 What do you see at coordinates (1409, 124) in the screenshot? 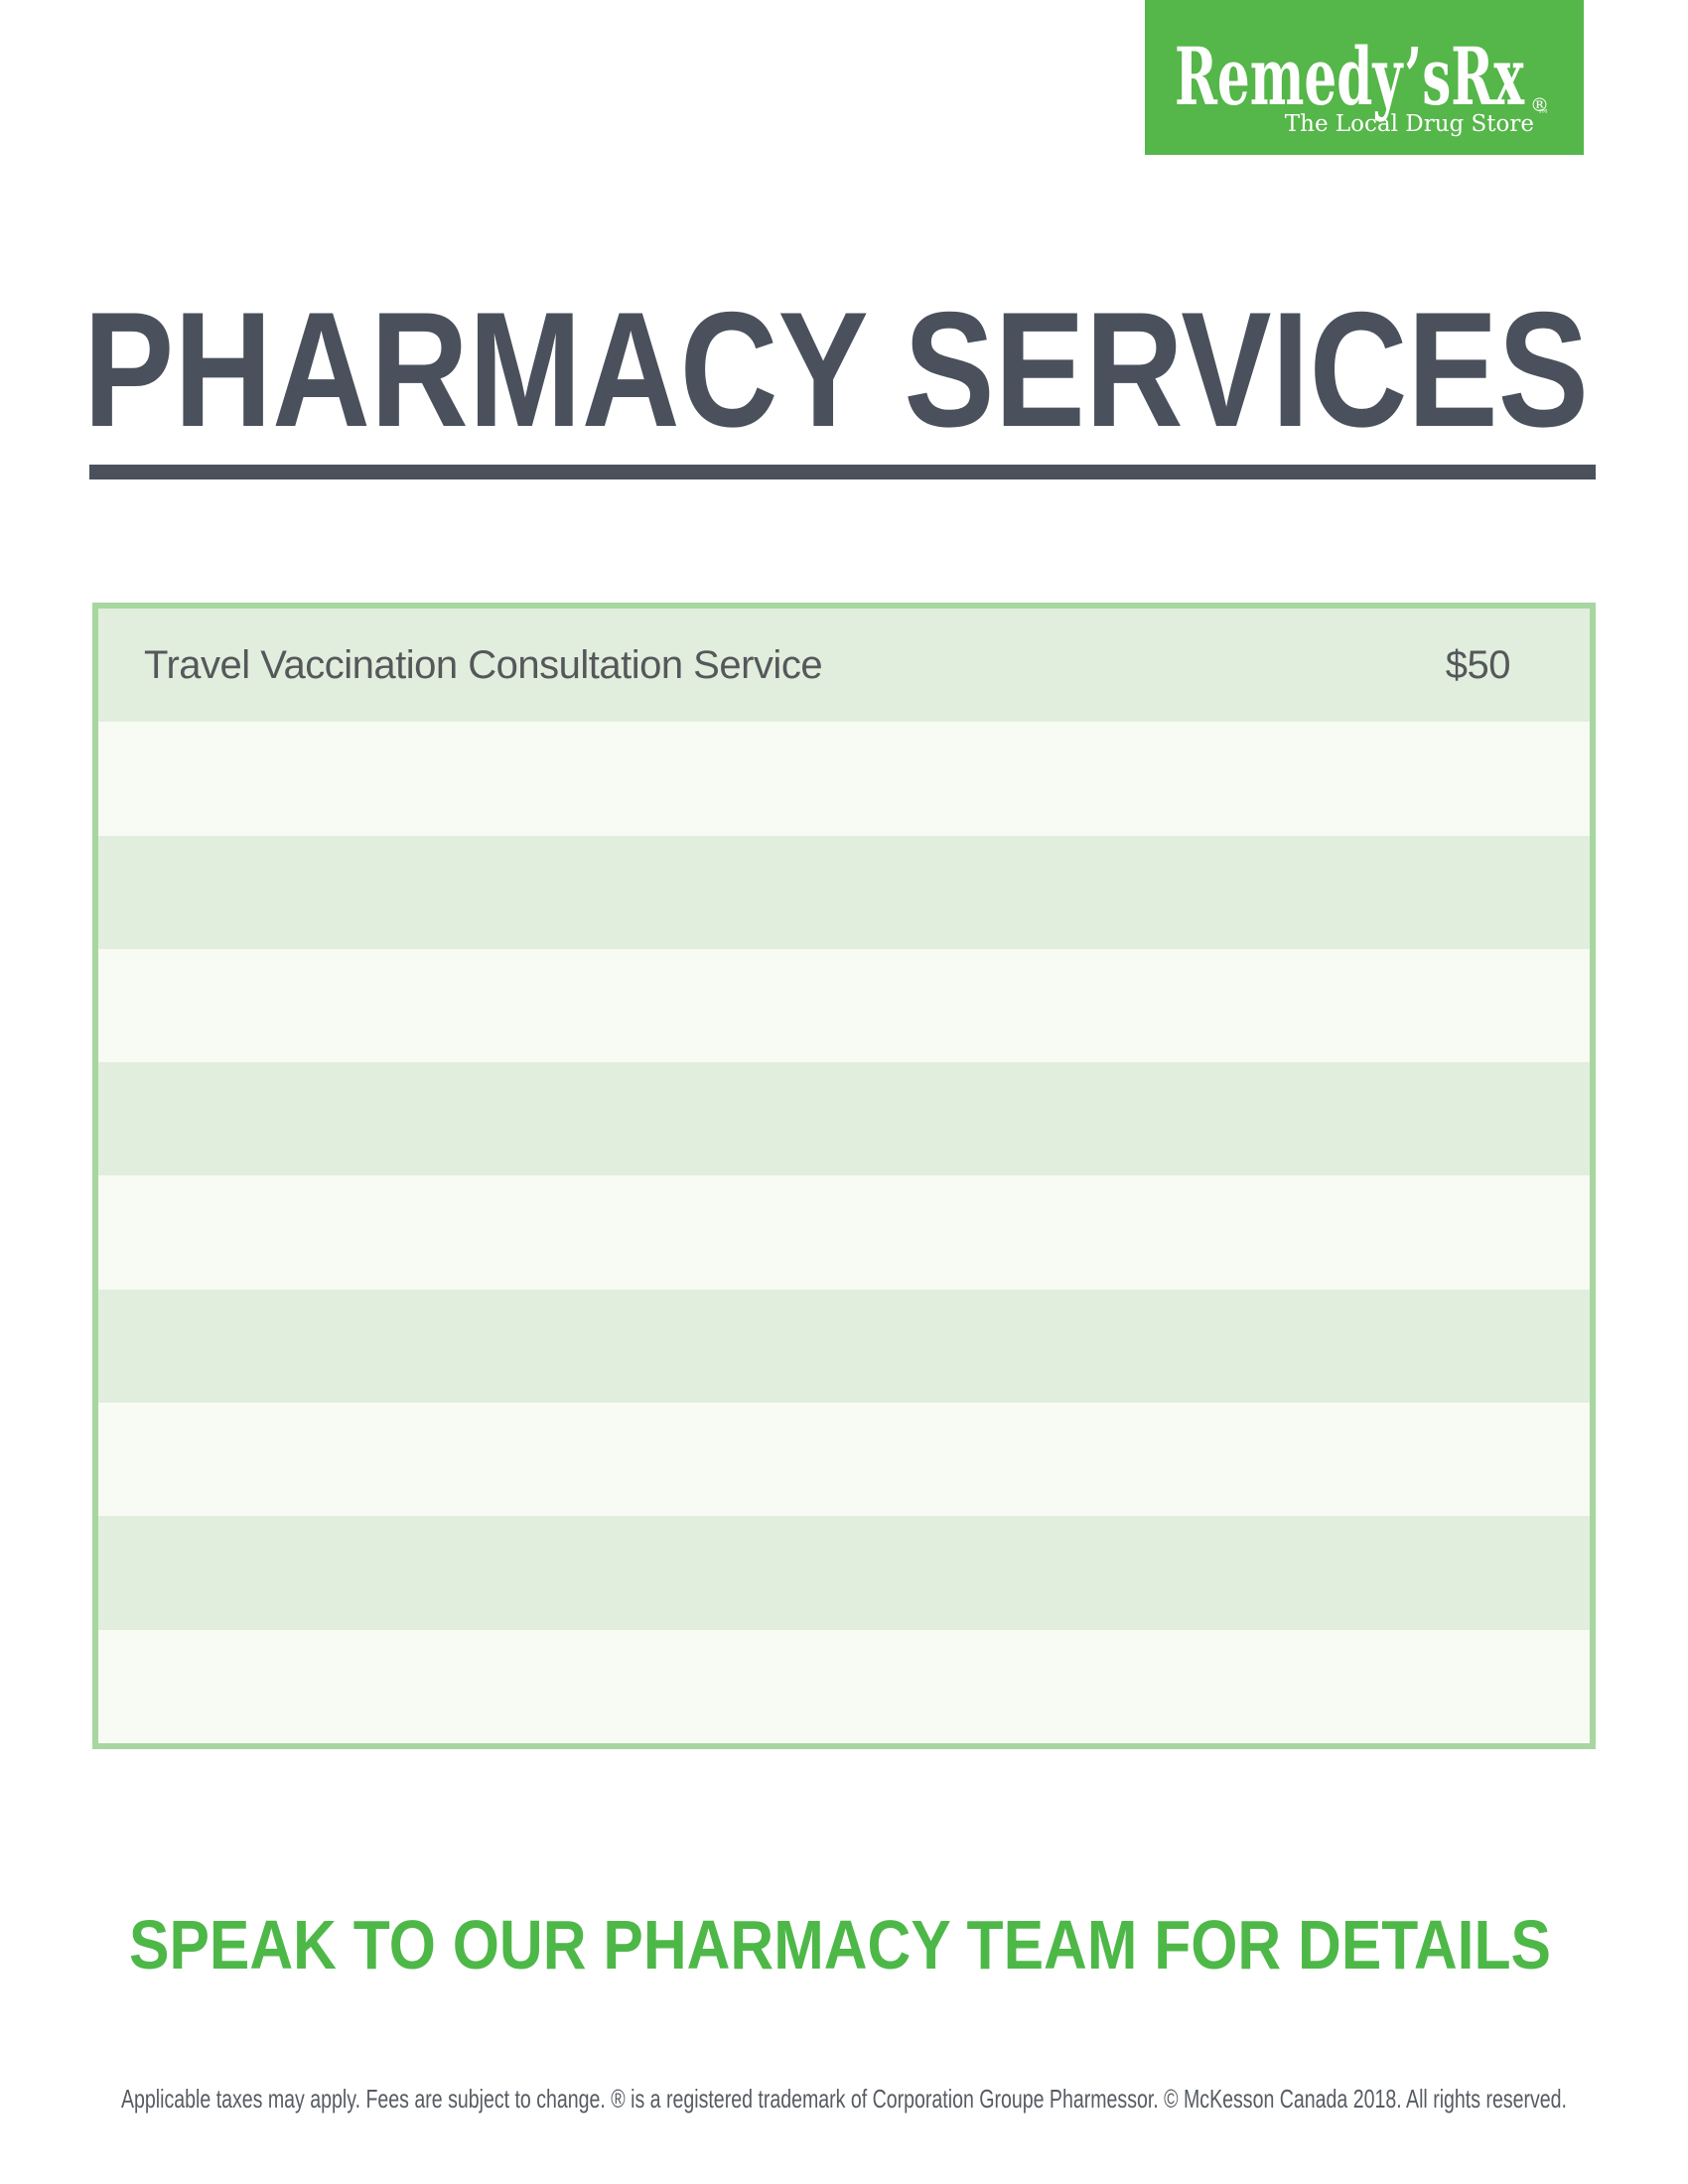
I see `logo-tagline: The Local Drug Store` at bounding box center [1409, 124].